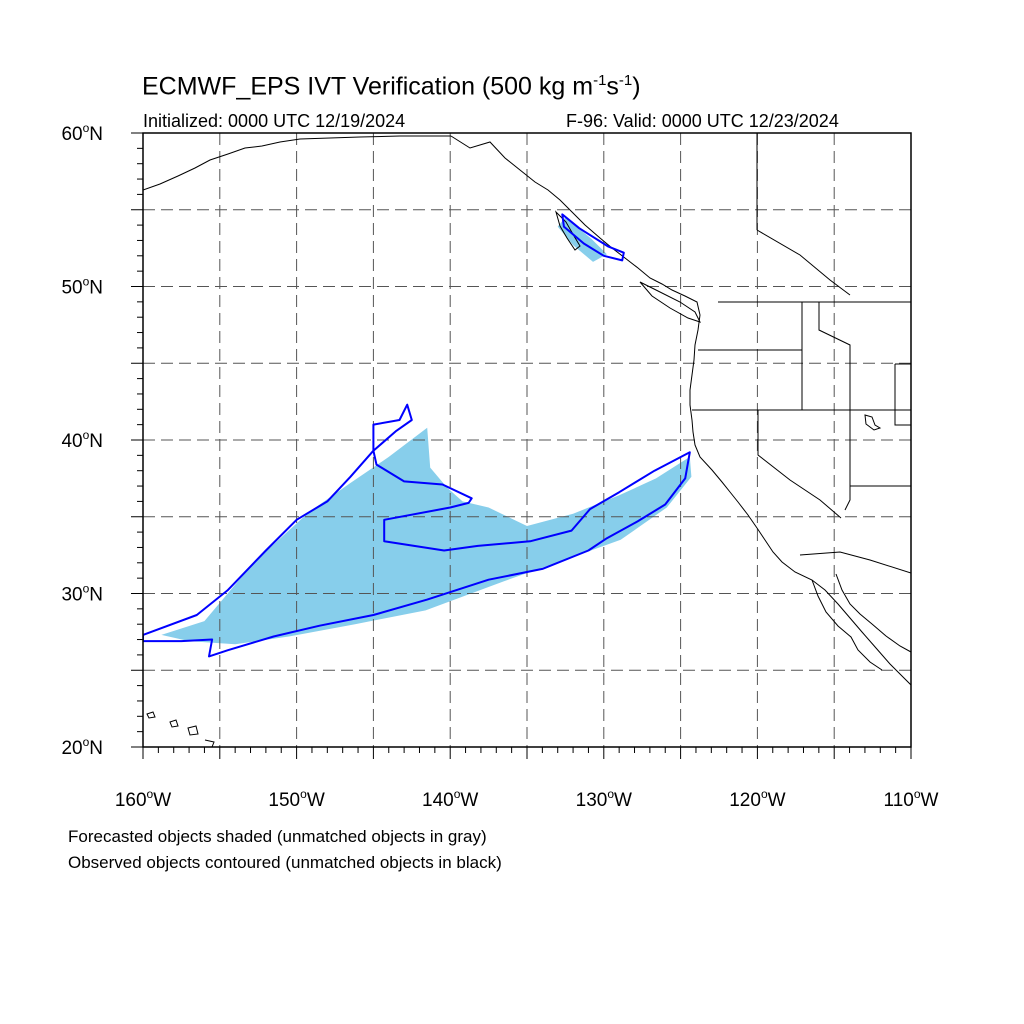 The height and width of the screenshot is (1024, 1024). Describe the element at coordinates (567, 230) in the screenshot. I see `haida-gwaii-coast` at that location.